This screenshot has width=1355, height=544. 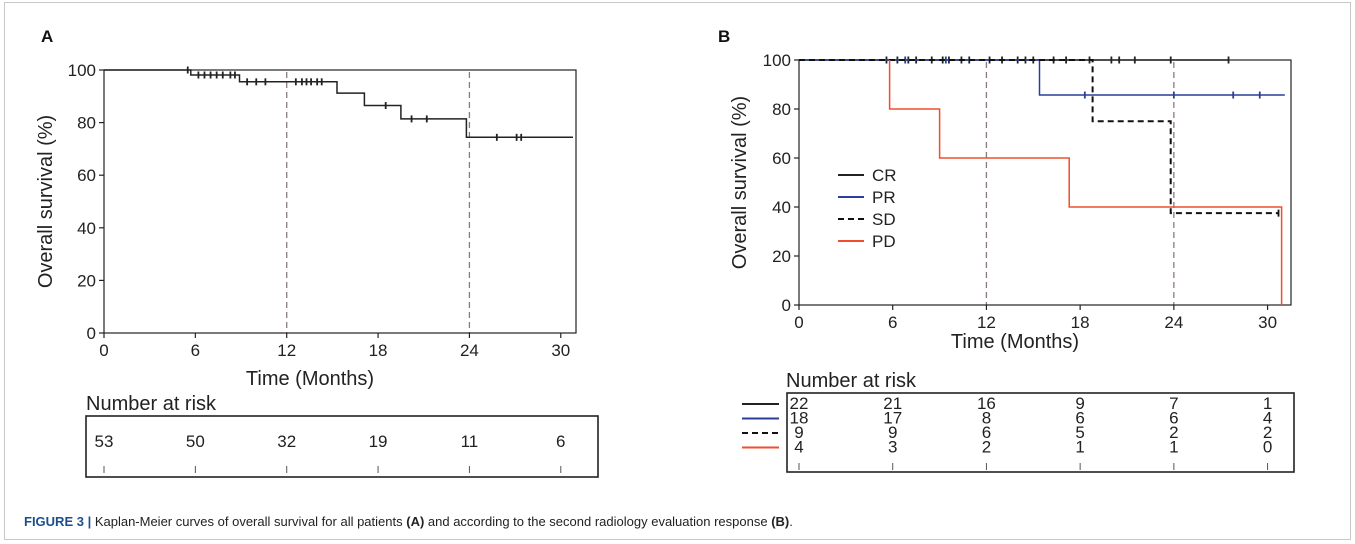 What do you see at coordinates (1173, 403) in the screenshot?
I see `panel-b-risk-value: 7` at bounding box center [1173, 403].